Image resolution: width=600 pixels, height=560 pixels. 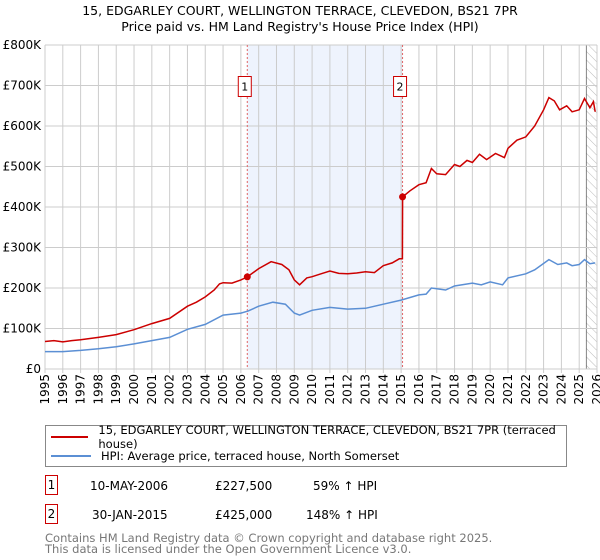 I want to click on x-tick-label: 2018, so click(x=455, y=389).